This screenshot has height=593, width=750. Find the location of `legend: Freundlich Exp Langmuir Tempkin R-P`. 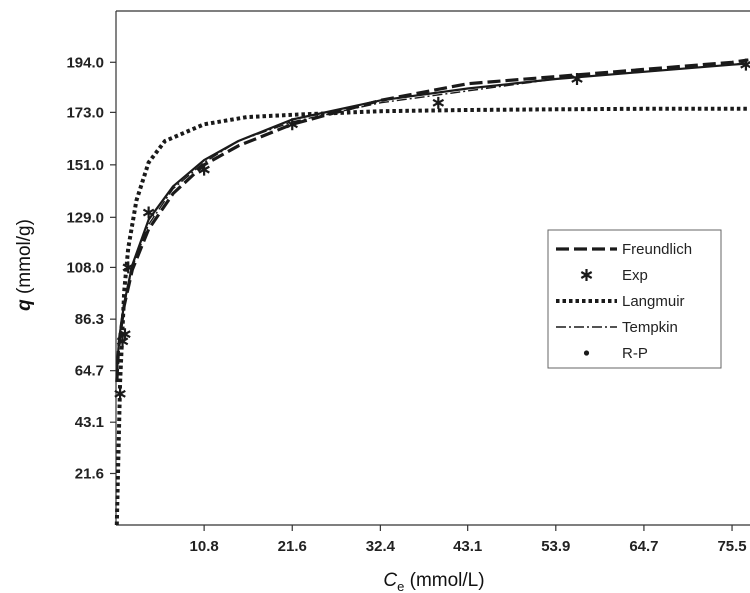

legend: Freundlich Exp Langmuir Tempkin R-P is located at coordinates (634, 299).